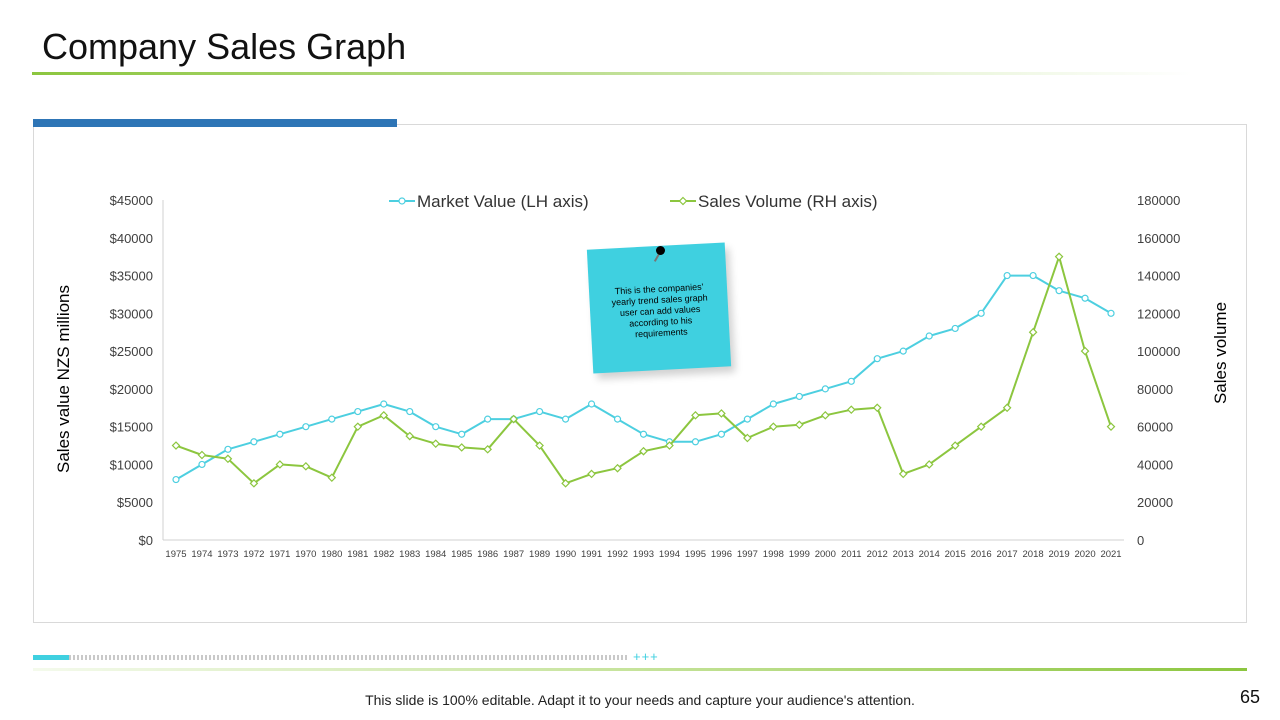 This screenshot has width=1280, height=720. What do you see at coordinates (402, 201) in the screenshot?
I see `legend-market-value-marker` at bounding box center [402, 201].